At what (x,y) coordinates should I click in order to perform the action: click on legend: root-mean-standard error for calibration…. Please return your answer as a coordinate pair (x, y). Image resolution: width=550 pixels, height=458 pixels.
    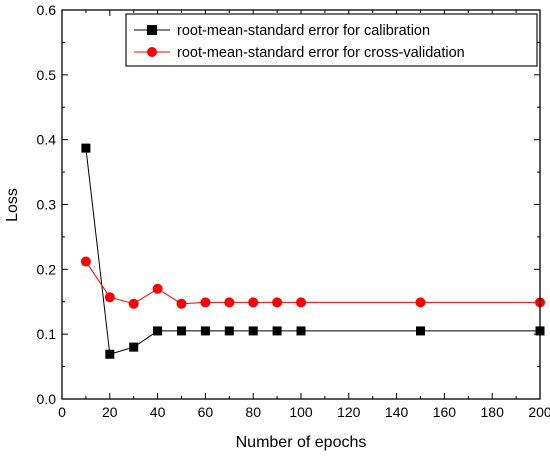
    Looking at the image, I should click on (331, 40).